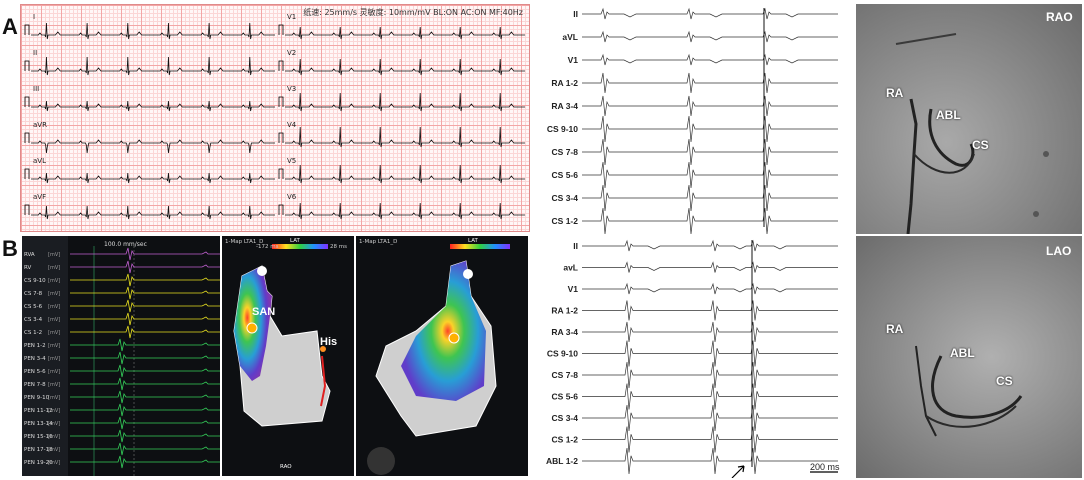 This screenshot has height=480, width=1084. I want to click on channel-label: PEN 13-14, so click(38, 424).